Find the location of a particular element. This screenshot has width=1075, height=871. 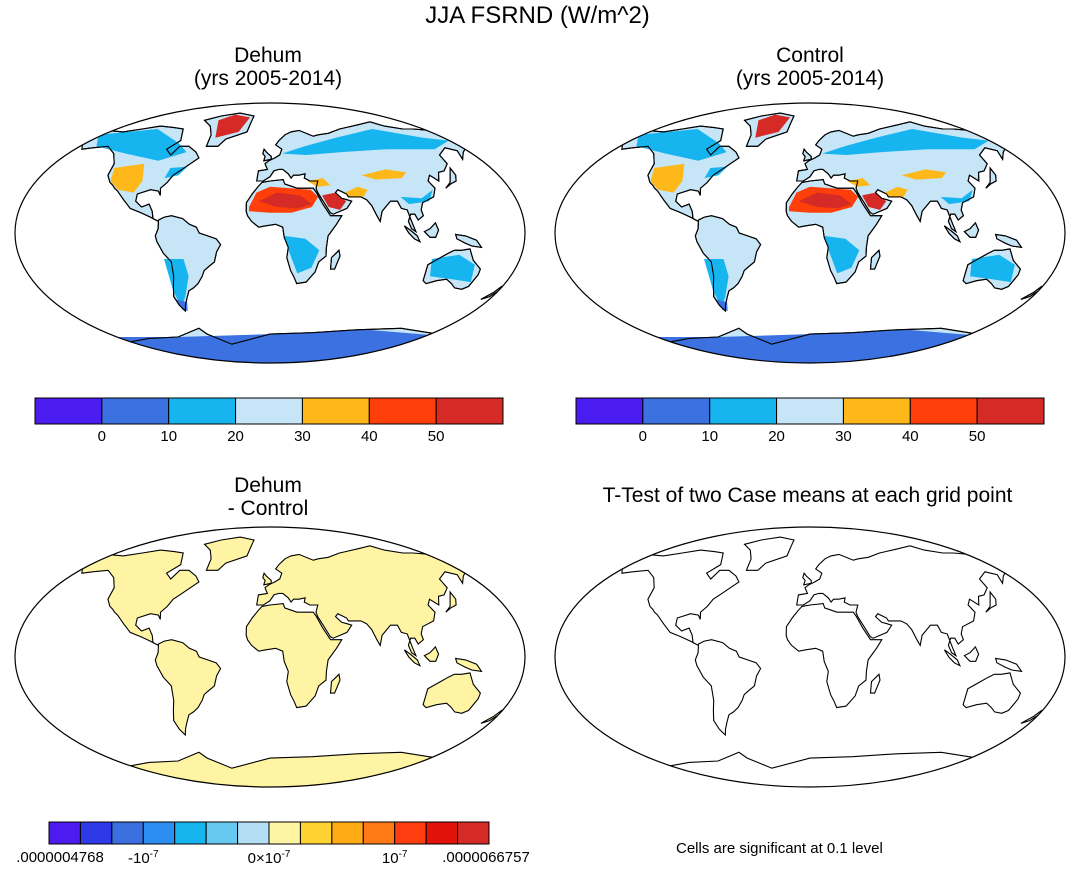

diff-map-land-greenland is located at coordinates (229, 553).